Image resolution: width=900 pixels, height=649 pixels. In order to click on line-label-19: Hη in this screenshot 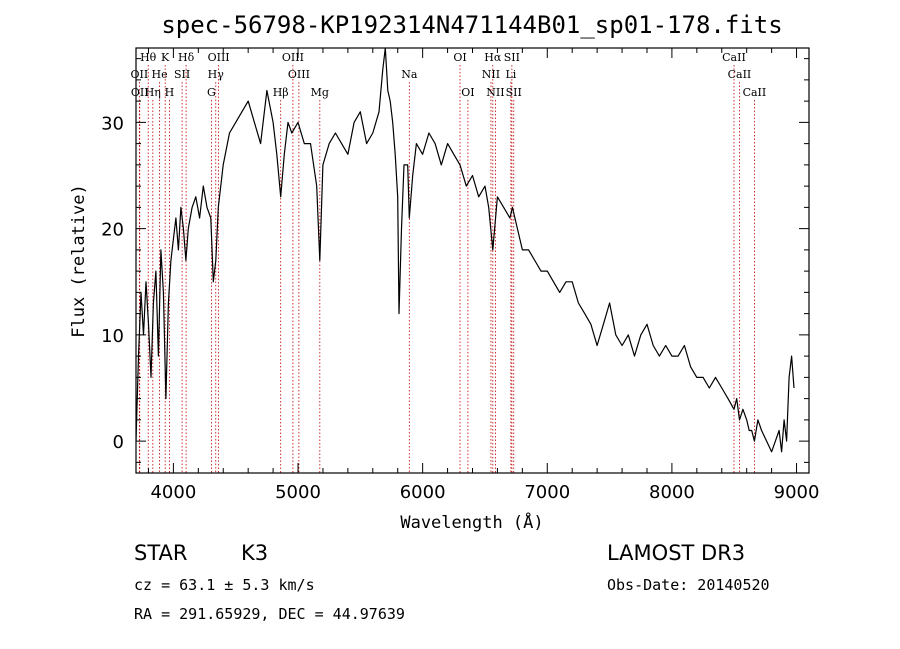, I will do `click(153, 92)`.